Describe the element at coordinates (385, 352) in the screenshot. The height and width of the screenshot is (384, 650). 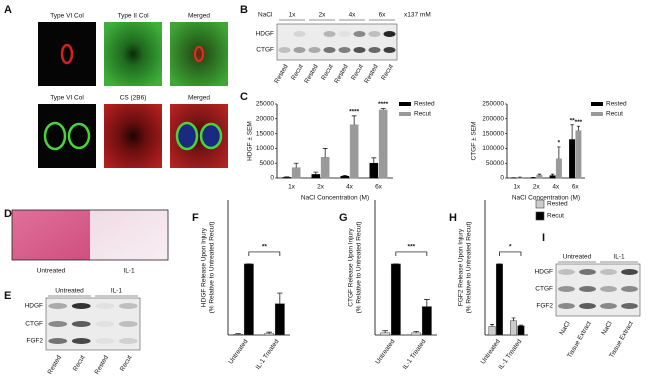
I see `x-tick-label: Untreated` at that location.